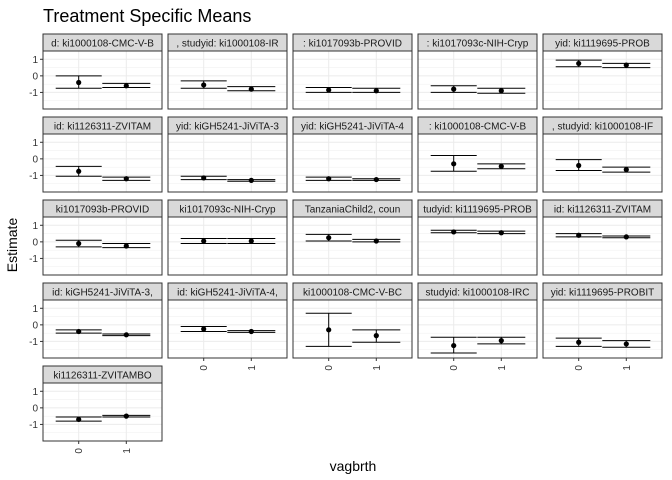 The image size is (672, 480). I want to click on facet-panel: yid: kiGH5241-JiViTA-4, so click(352, 154).